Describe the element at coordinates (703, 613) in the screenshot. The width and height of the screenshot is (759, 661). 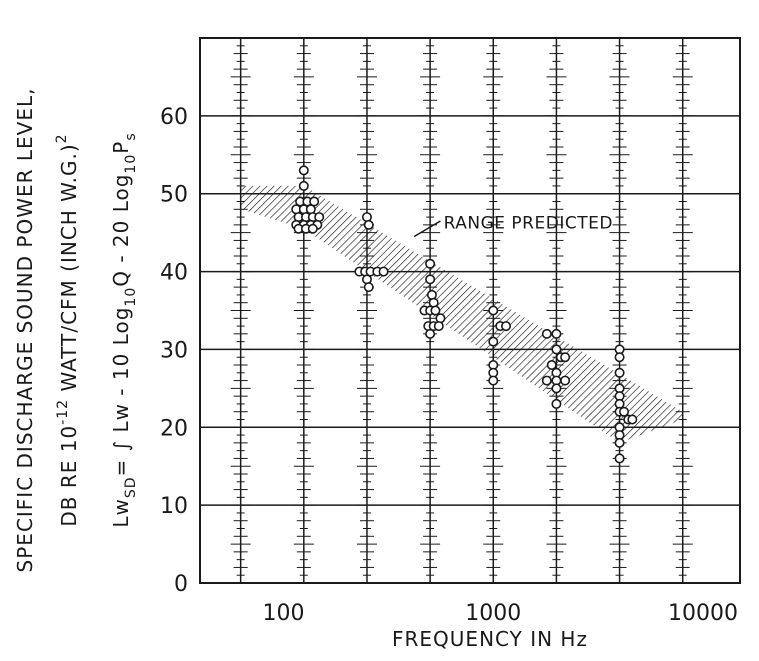
I see `x-tick-label: 10000` at that location.